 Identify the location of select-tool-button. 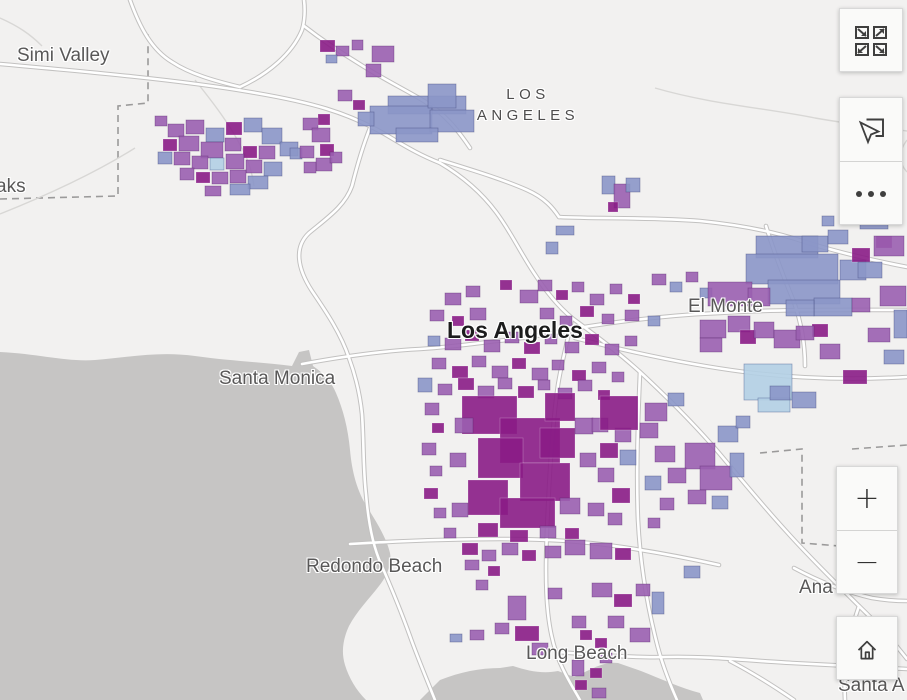
(871, 129).